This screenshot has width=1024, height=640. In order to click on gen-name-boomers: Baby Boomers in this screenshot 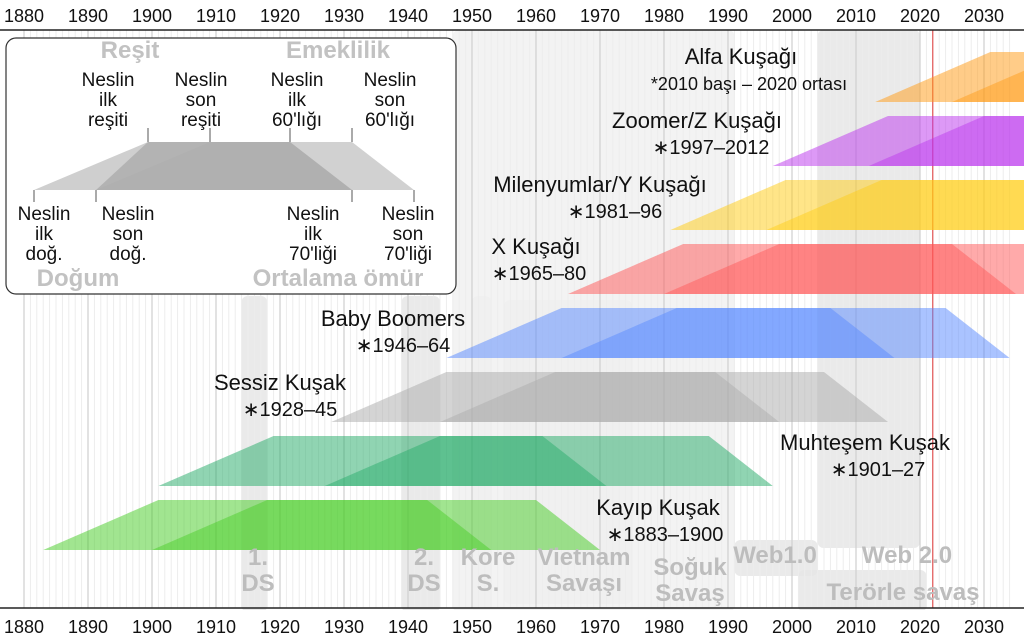, I will do `click(393, 318)`.